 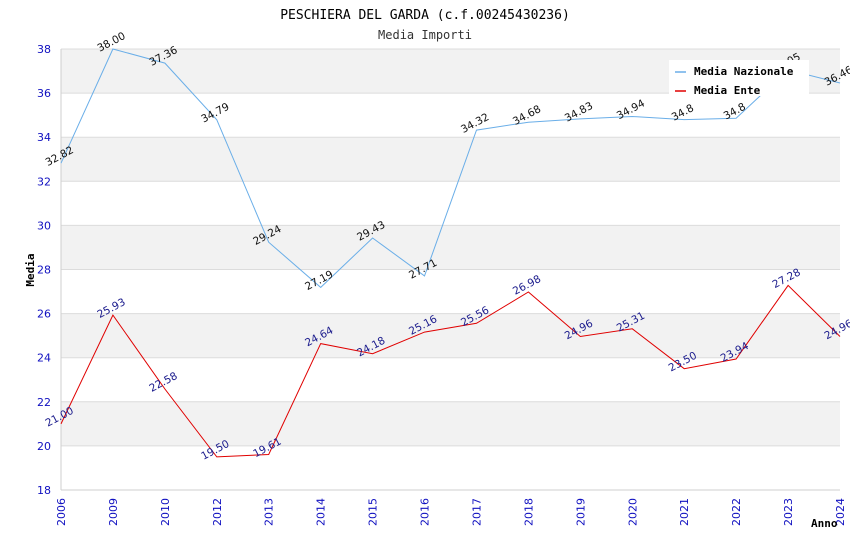 What do you see at coordinates (736, 512) in the screenshot?
I see `x-tick-label: 2022` at bounding box center [736, 512].